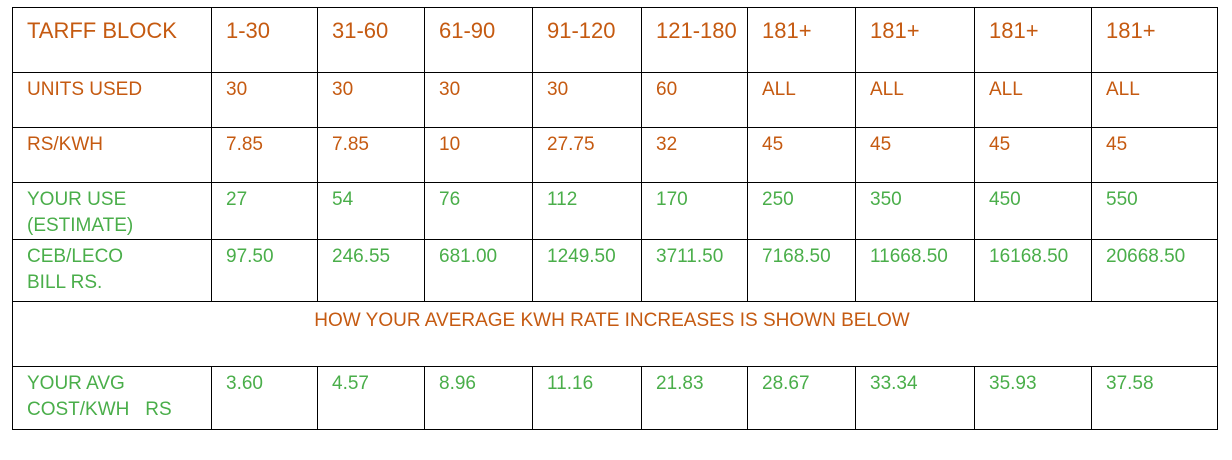 The height and width of the screenshot is (460, 1232). Describe the element at coordinates (694, 100) in the screenshot. I see `table-cell: 60` at that location.